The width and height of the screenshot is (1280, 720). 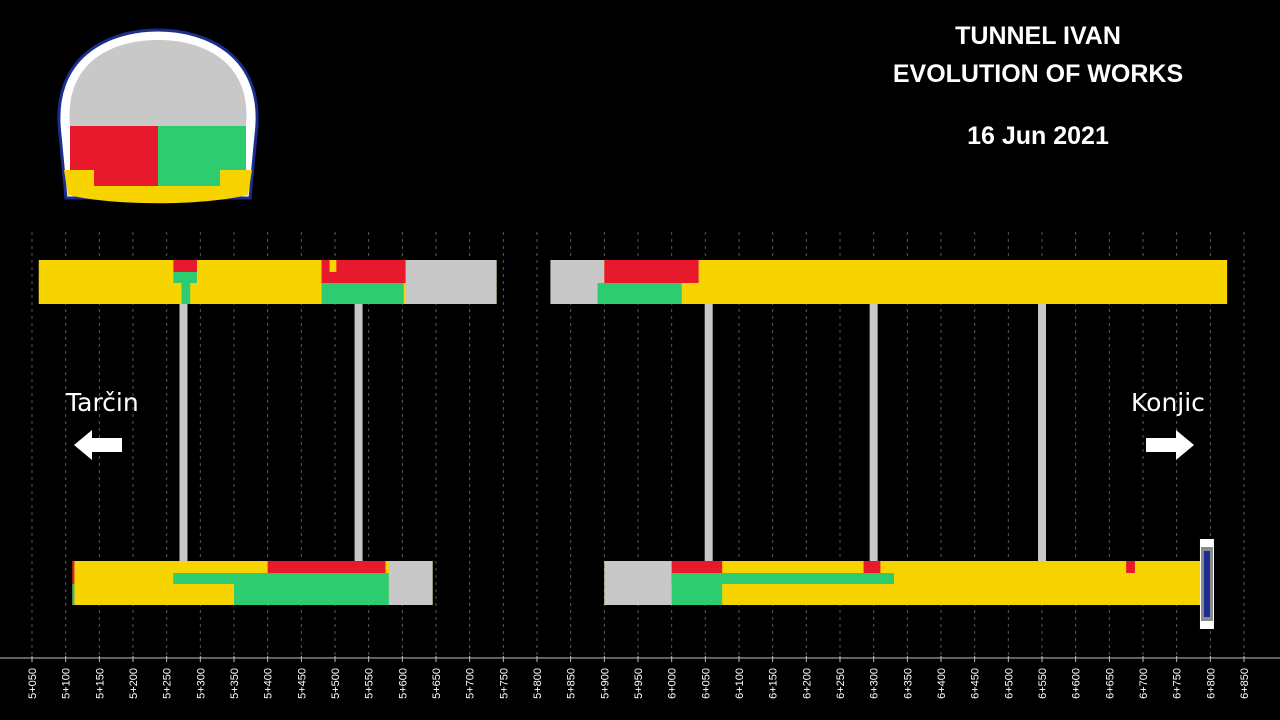 What do you see at coordinates (1009, 683) in the screenshot?
I see `tick-label: 6+500` at bounding box center [1009, 683].